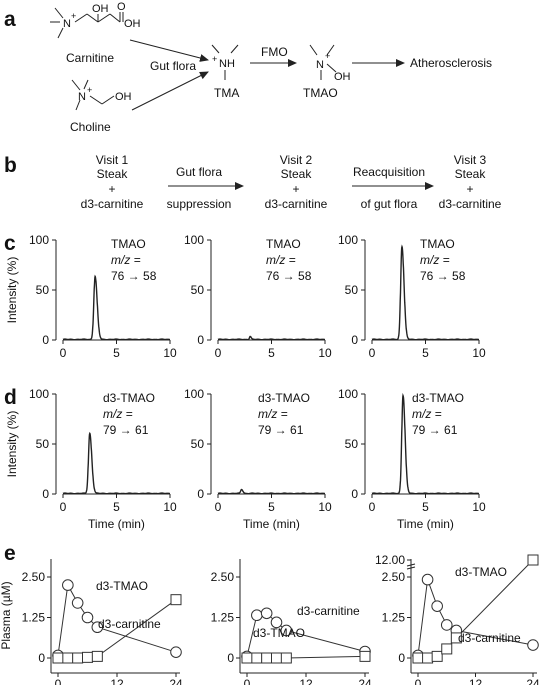  Describe the element at coordinates (274, 52) in the screenshot. I see `fmo-label: FMO` at that location.